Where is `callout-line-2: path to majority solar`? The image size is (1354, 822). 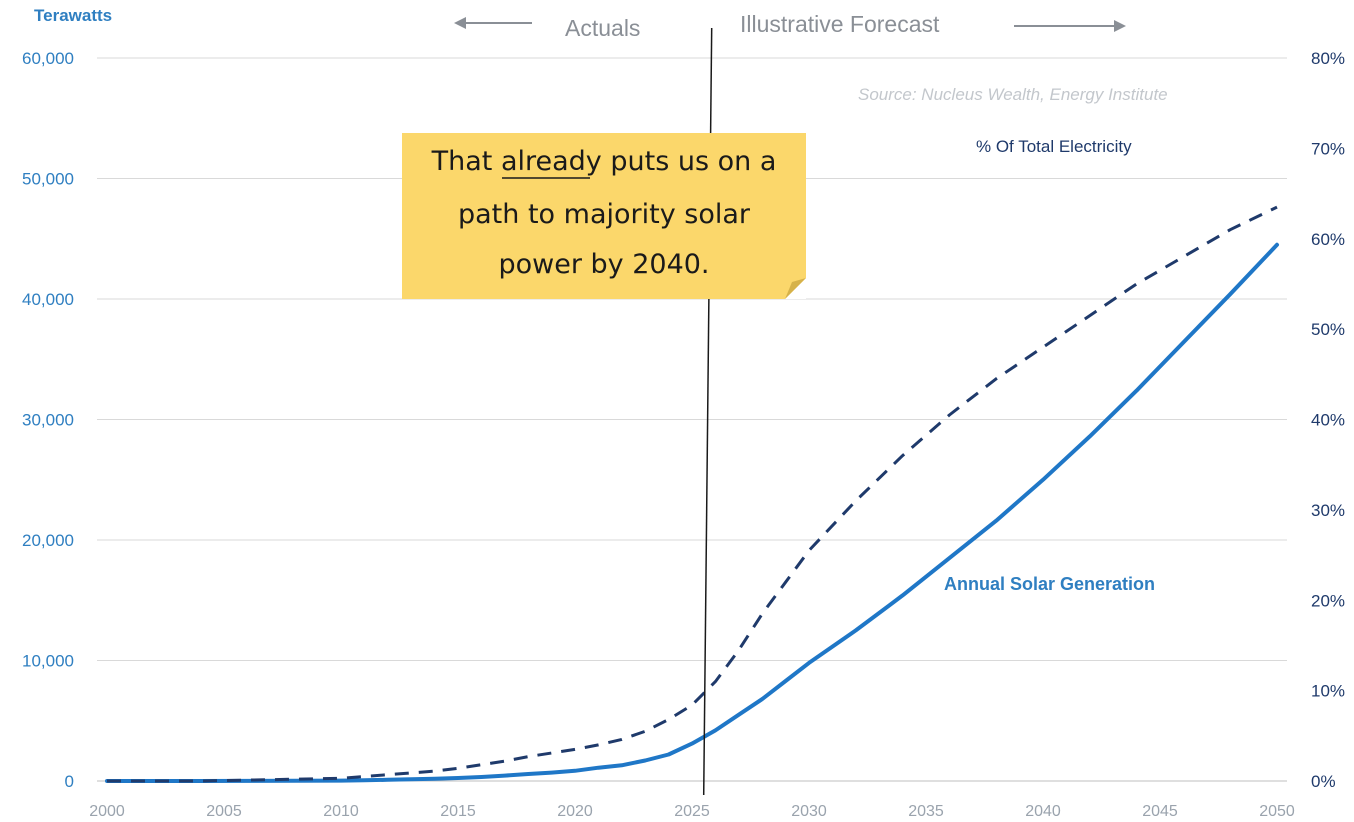
callout-line-2: path to majority solar is located at coordinates (604, 214).